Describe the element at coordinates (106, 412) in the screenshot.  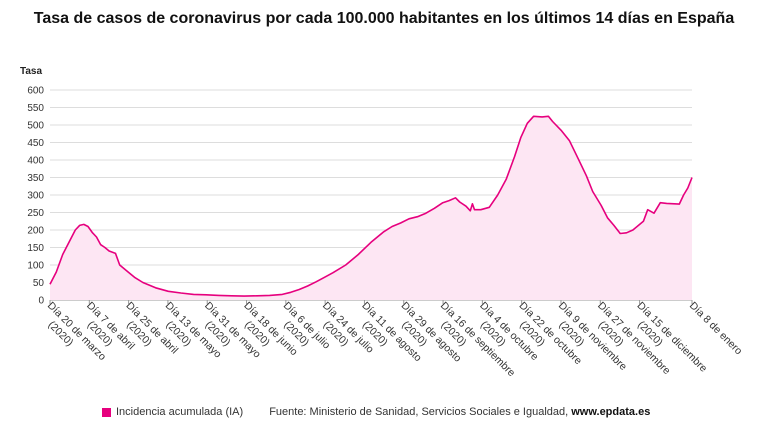
I see `legend-swatch` at that location.